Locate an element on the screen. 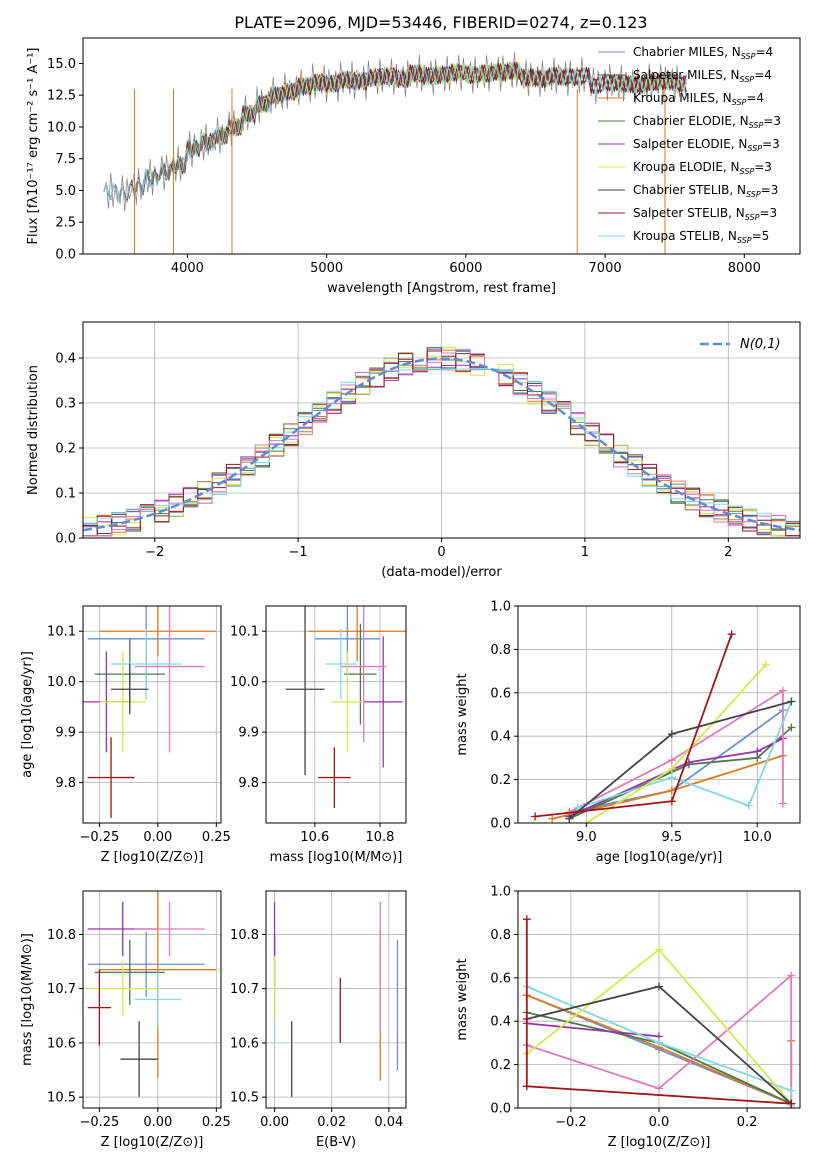 The image size is (819, 1170). x-tick-label: 10.8 is located at coordinates (379, 837).